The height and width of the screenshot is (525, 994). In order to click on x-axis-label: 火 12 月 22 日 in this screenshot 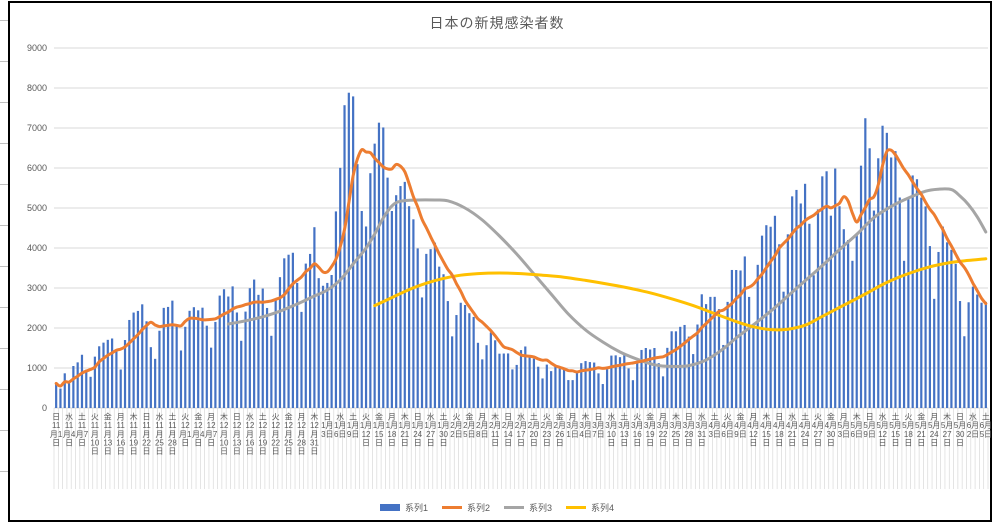, I will do `click(275, 434)`.